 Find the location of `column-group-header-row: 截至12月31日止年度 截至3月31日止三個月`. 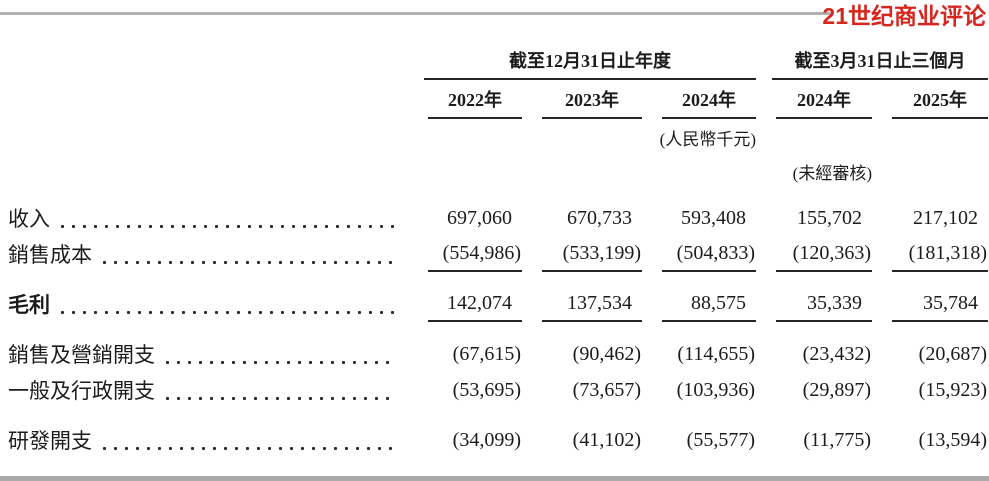

column-group-header-row: 截至12月31日止年度 截至3月31日止三個月 is located at coordinates (498, 63).